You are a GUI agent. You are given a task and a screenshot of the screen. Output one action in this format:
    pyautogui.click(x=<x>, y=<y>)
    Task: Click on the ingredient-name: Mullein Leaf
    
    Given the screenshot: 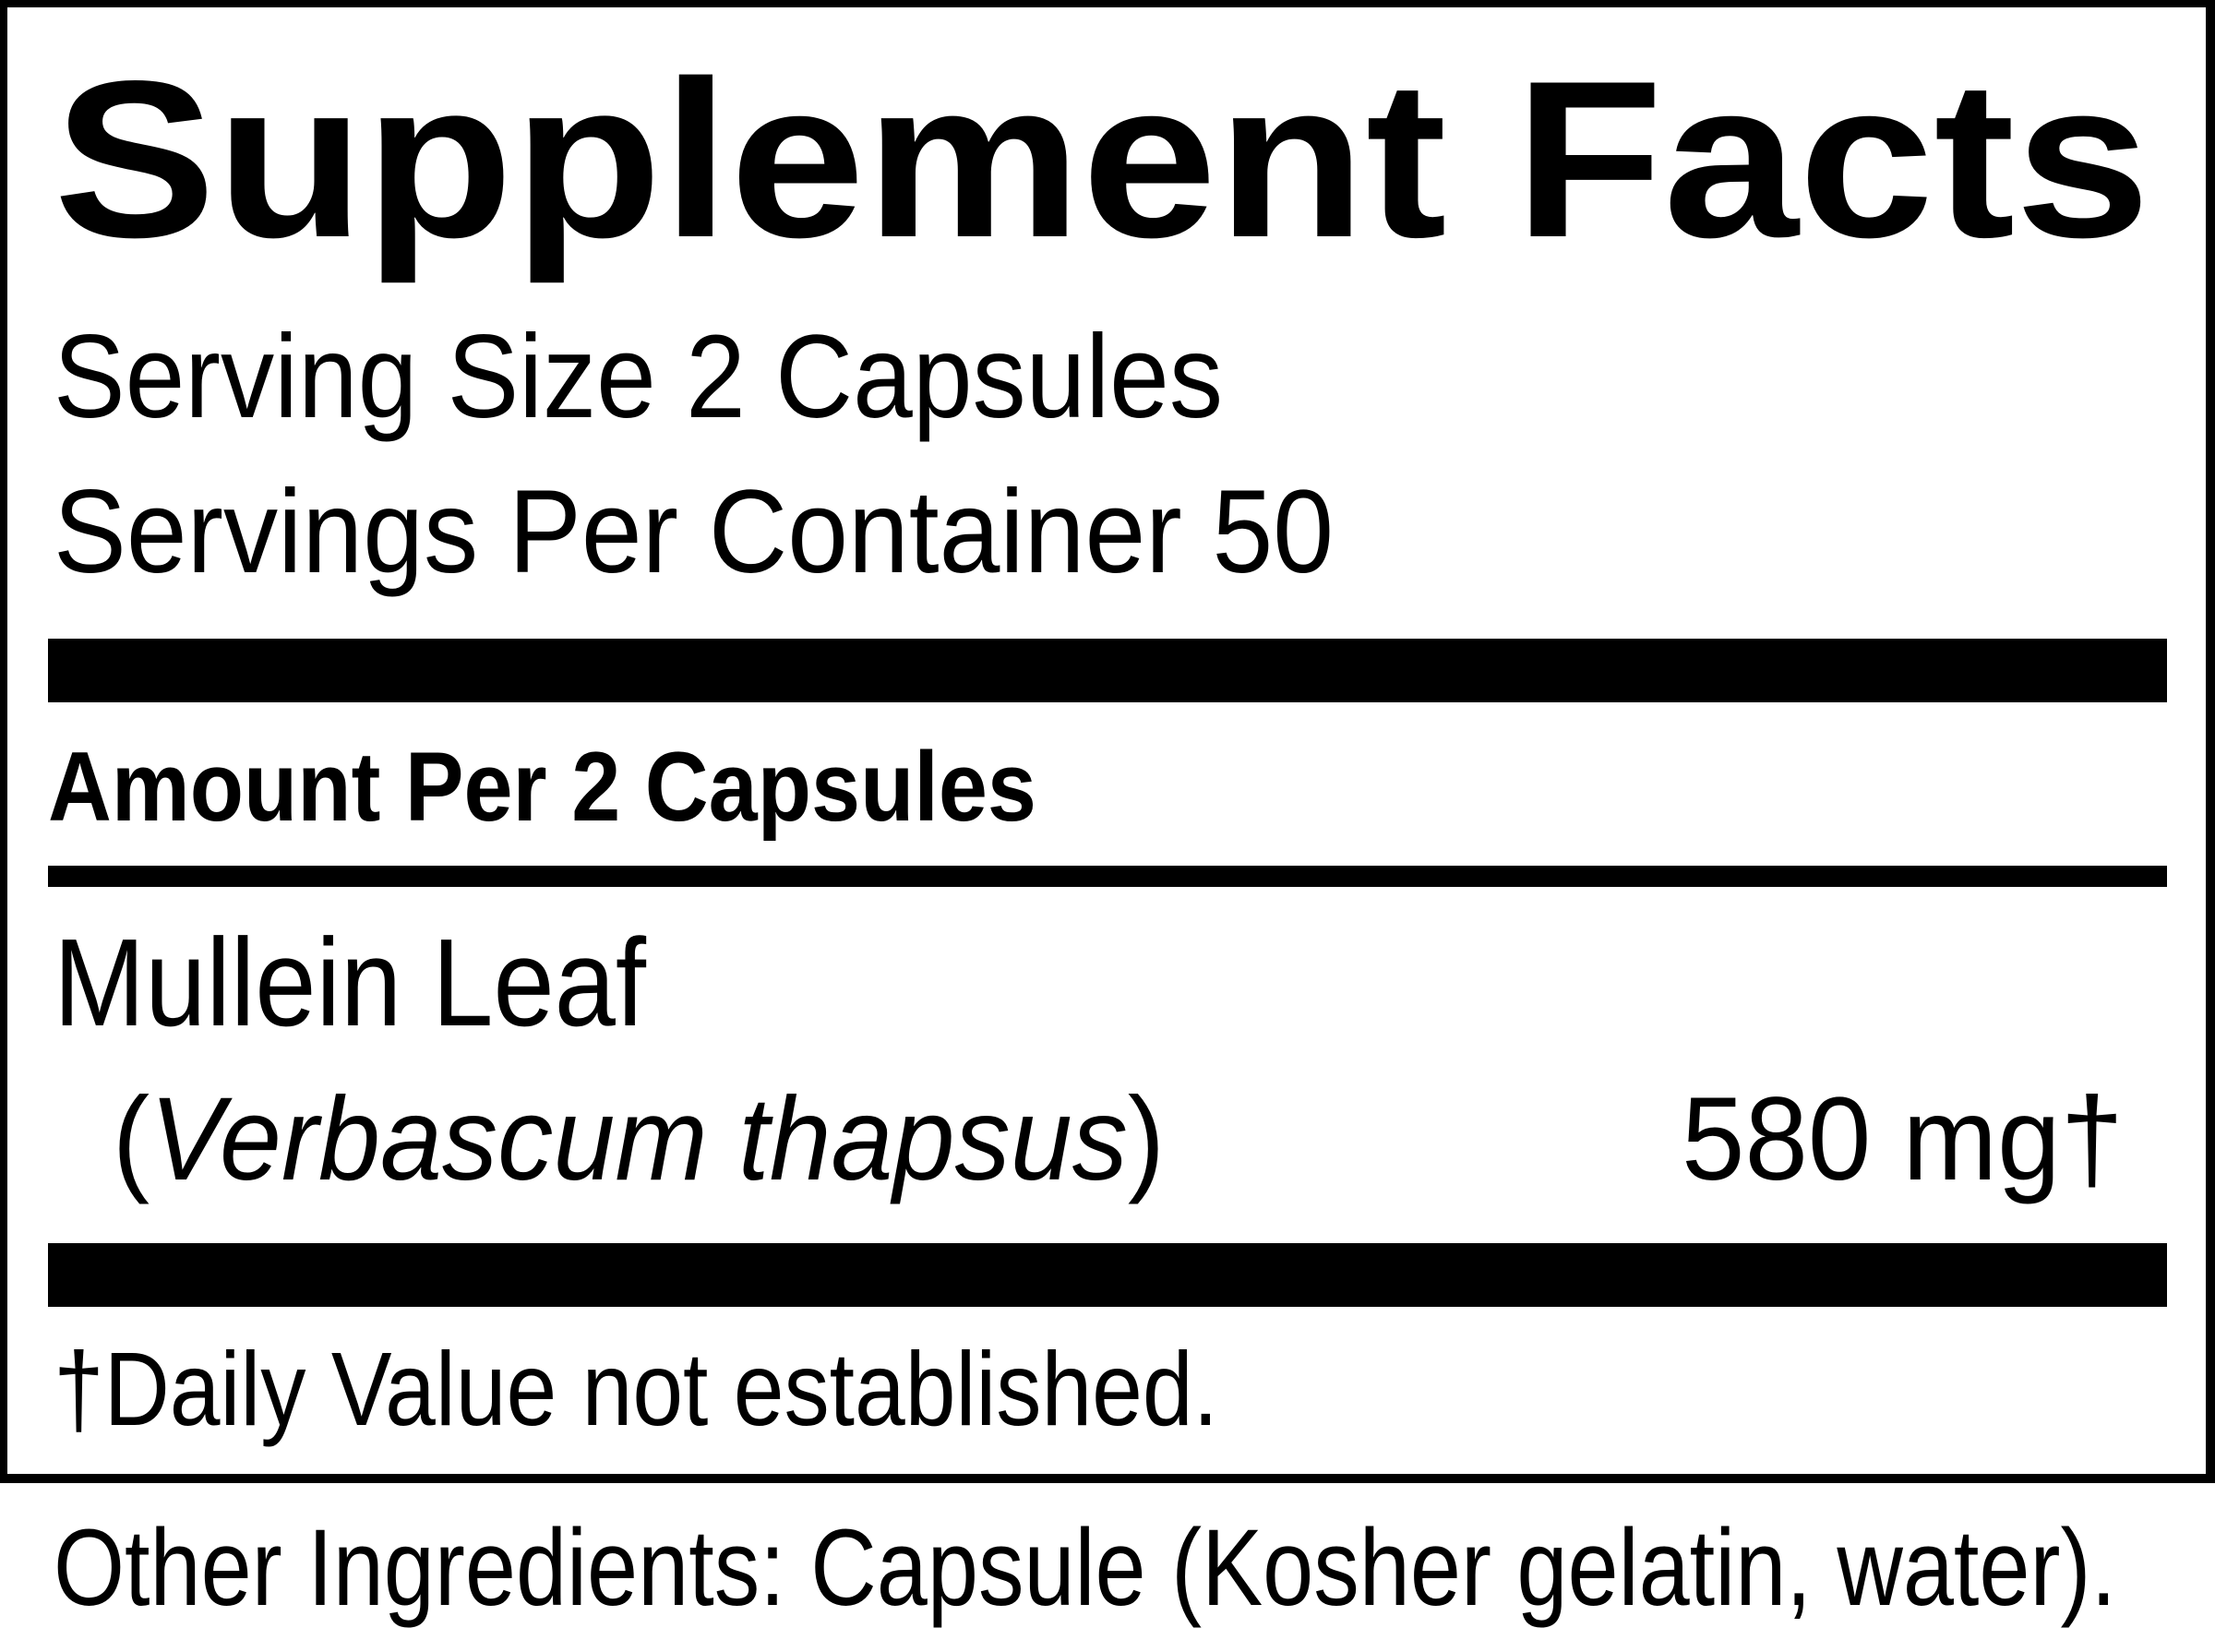 What is the action you would take?
    pyautogui.click(x=350, y=983)
    